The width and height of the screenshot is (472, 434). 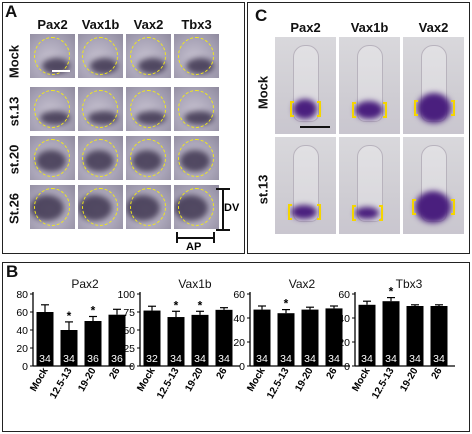 What do you see at coordinates (14, 61) in the screenshot?
I see `panel-a-row-mock: Mock` at bounding box center [14, 61].